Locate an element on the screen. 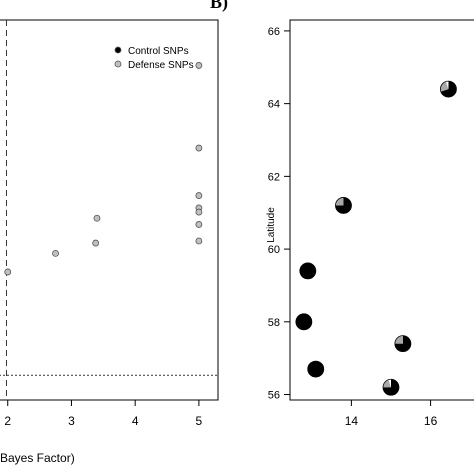 This screenshot has width=474, height=474. x-tick-label: 14 is located at coordinates (352, 421).